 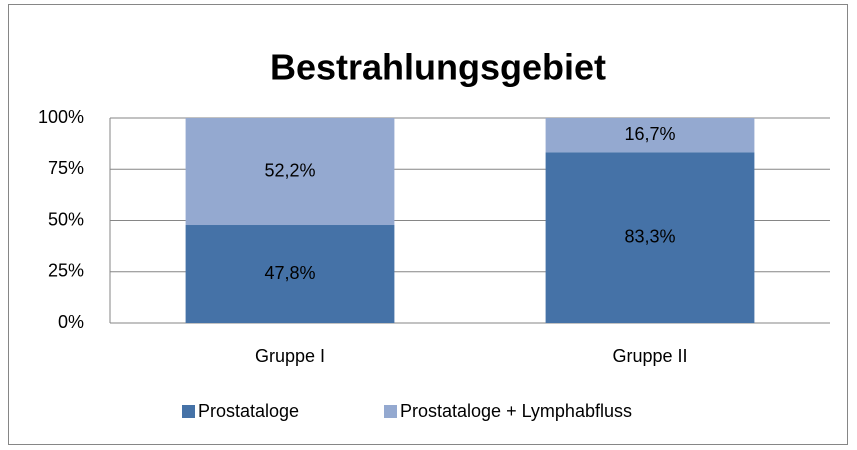 I want to click on x-tick-label: Gruppe I, so click(x=290, y=356).